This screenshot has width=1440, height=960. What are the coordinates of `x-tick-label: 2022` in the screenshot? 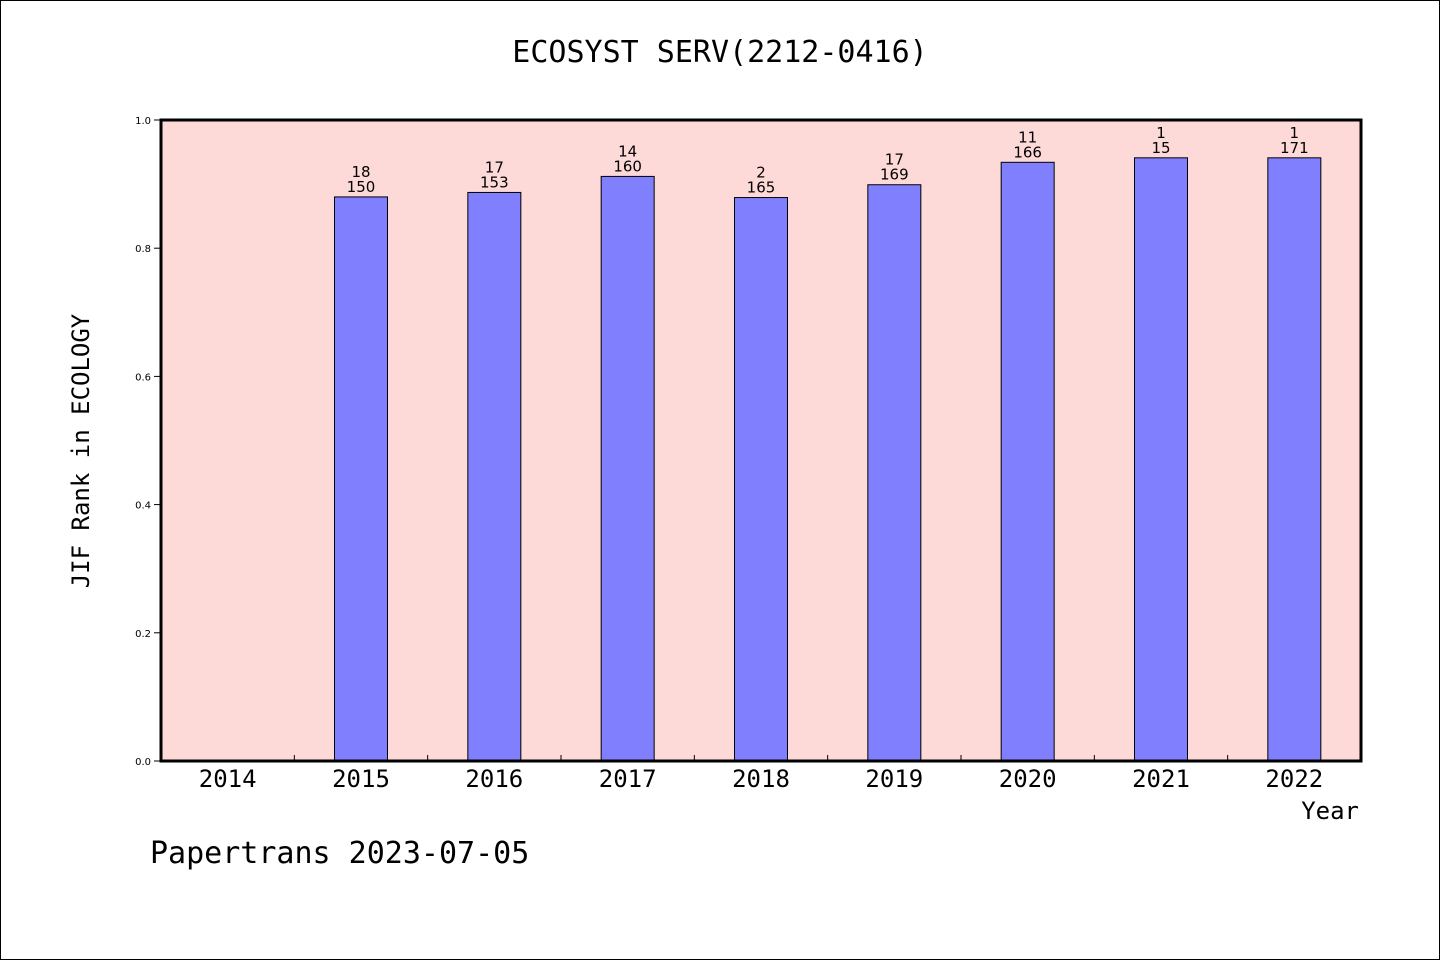 It's located at (1294, 779).